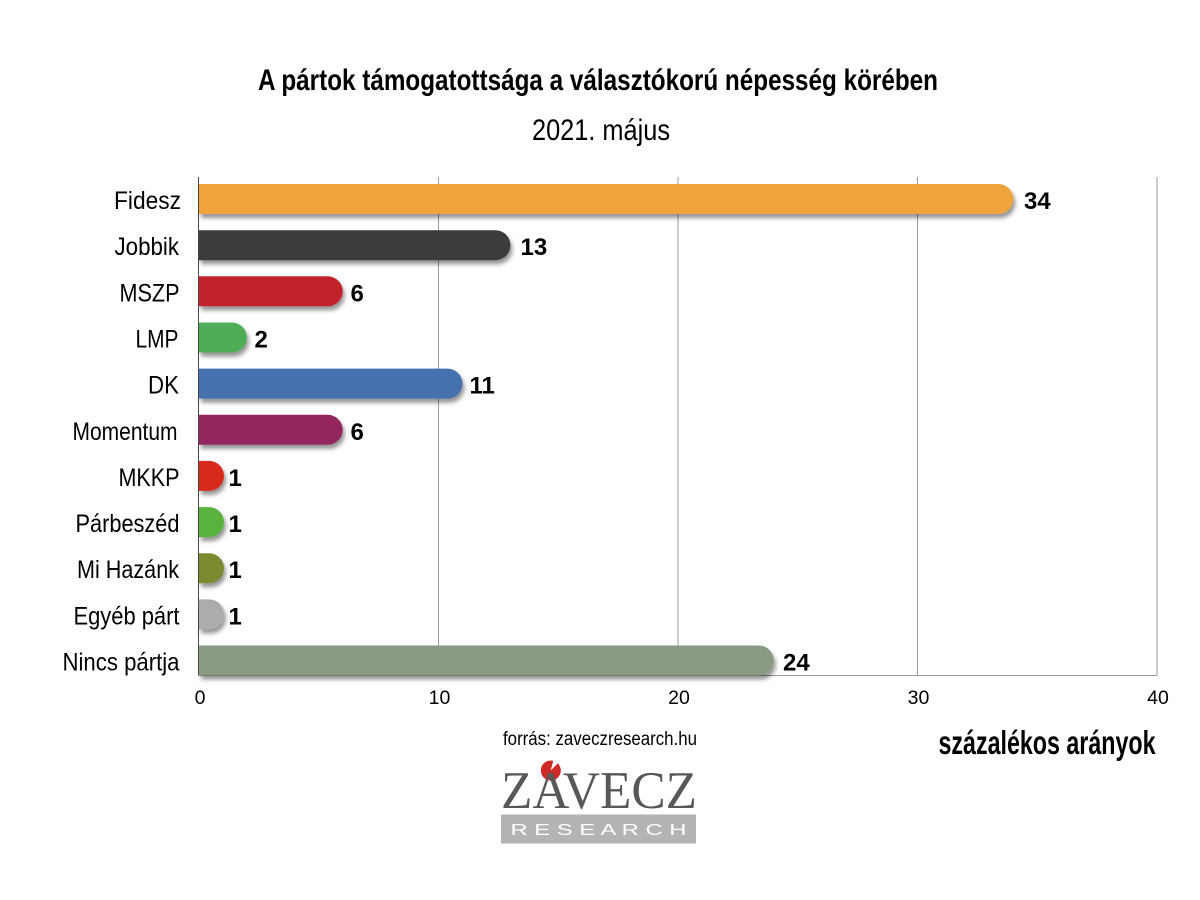  I want to click on svg-text: 0, so click(200, 698).